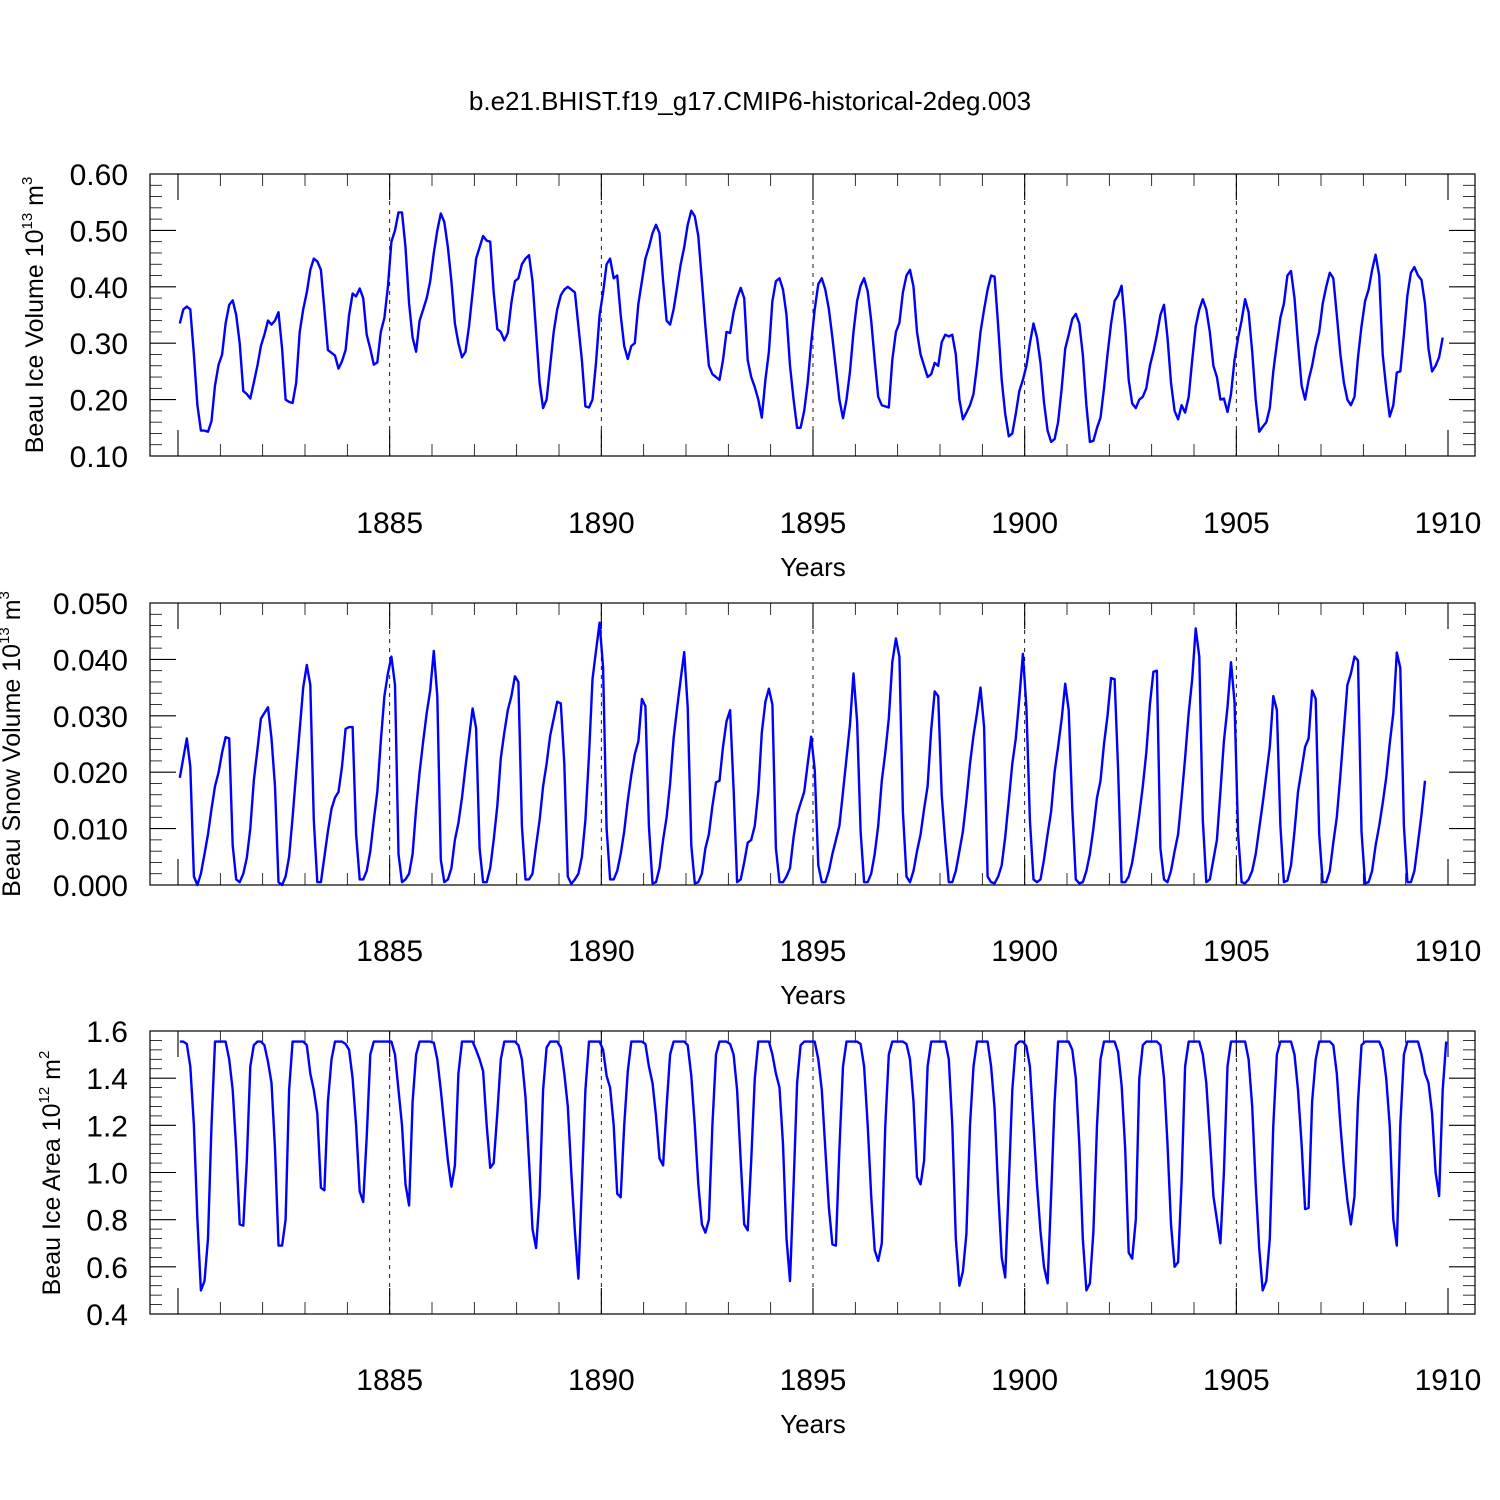 The width and height of the screenshot is (1500, 1500). Describe the element at coordinates (99, 344) in the screenshot. I see `y-tick-label: 0.30` at that location.